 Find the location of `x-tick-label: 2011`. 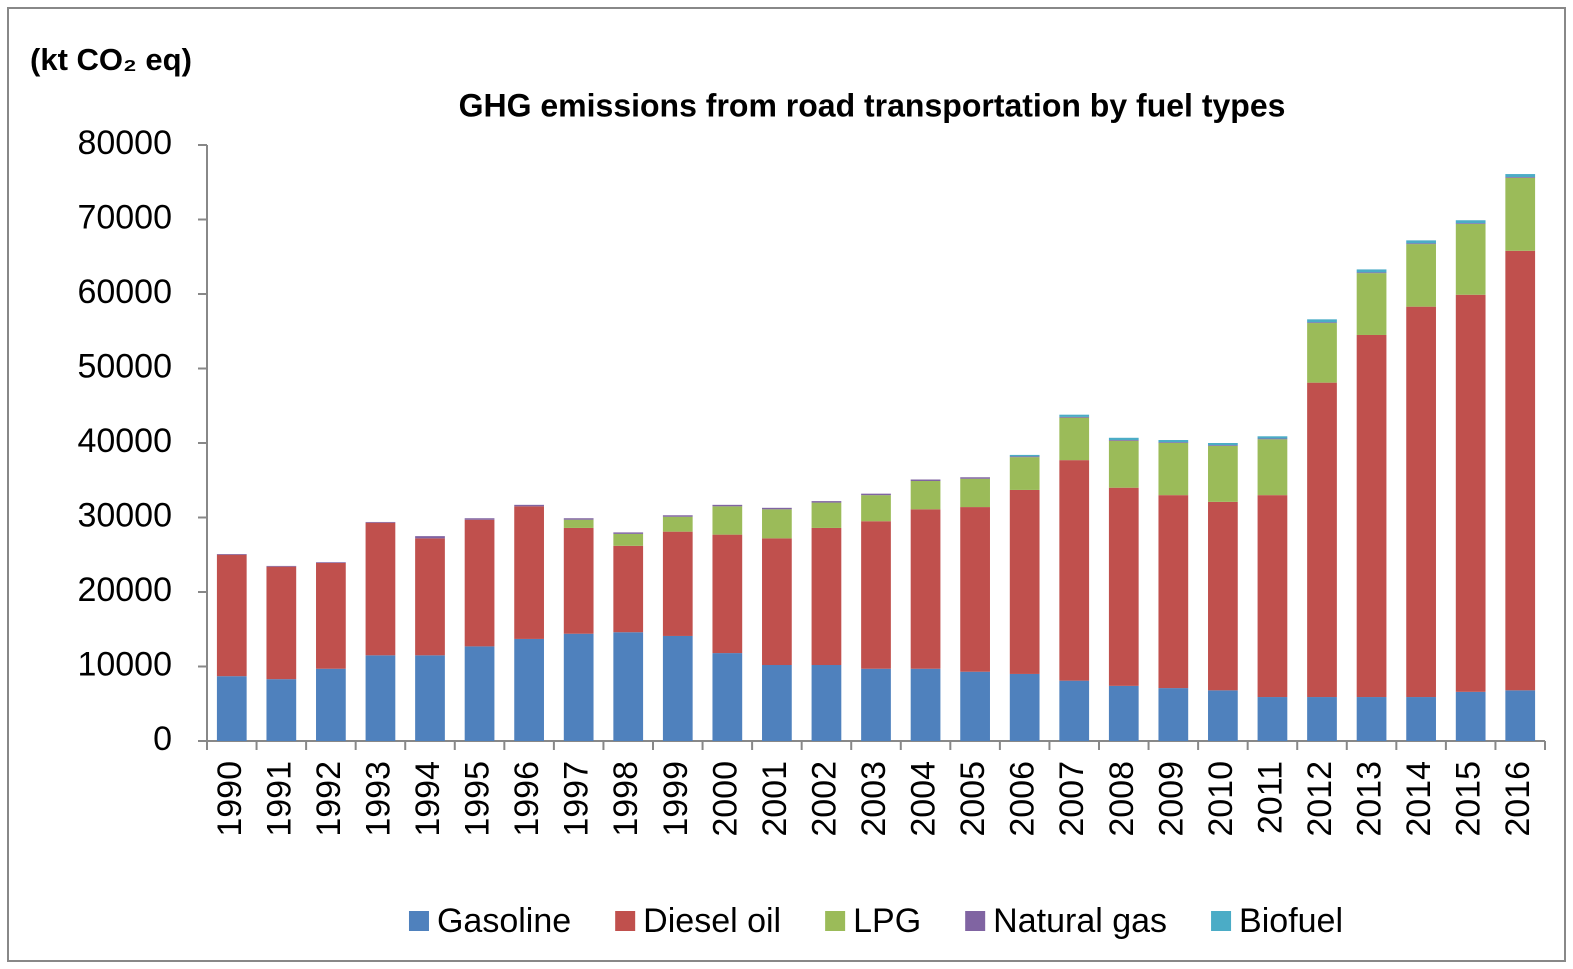

x-tick-label: 2011 is located at coordinates (1270, 797).